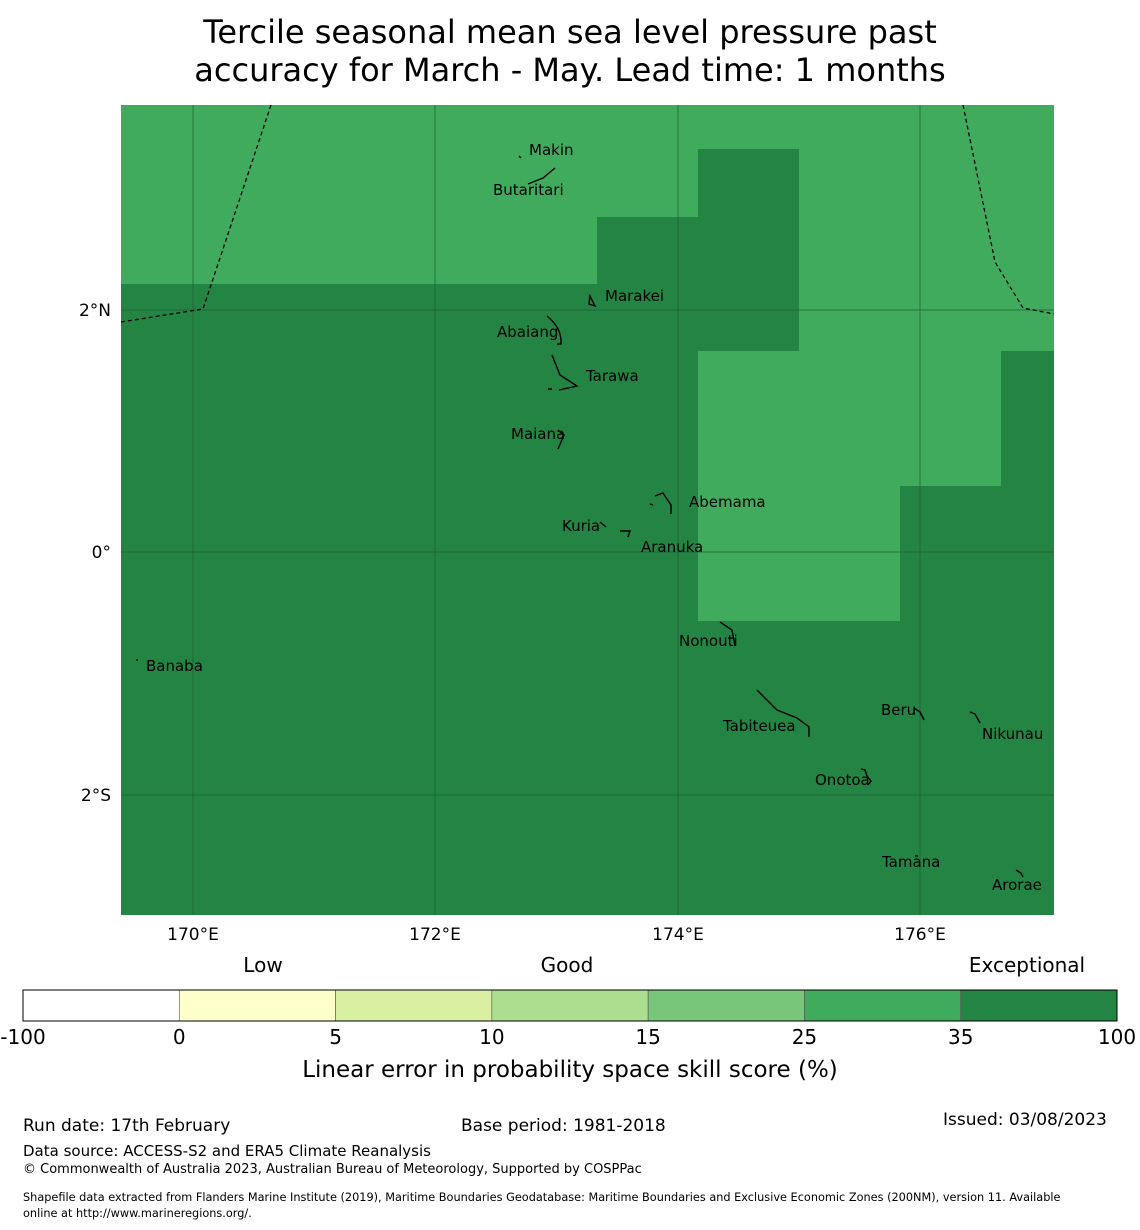 Image resolution: width=1140 pixels, height=1230 pixels. What do you see at coordinates (804, 1037) in the screenshot?
I see `colorbar-tick: 25` at bounding box center [804, 1037].